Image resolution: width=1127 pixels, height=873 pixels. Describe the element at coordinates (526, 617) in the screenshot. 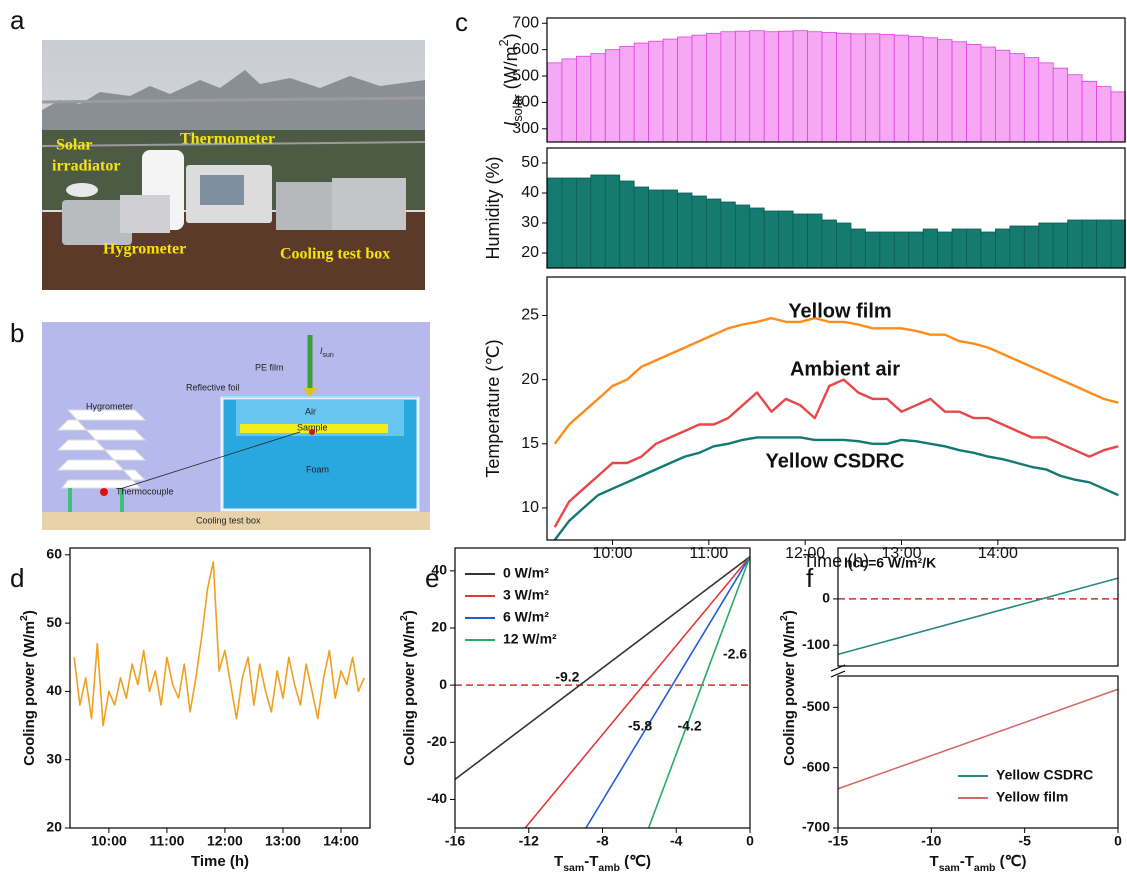

I see `legend-label: 6 W/m²` at that location.